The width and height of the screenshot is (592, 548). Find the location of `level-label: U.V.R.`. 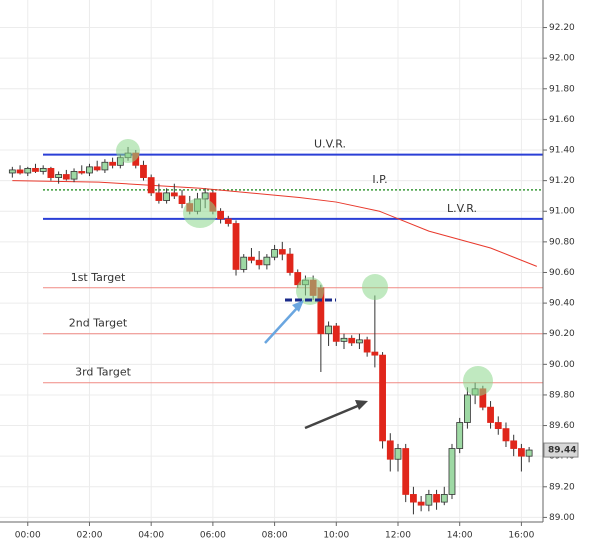

level-label: U.V.R. is located at coordinates (330, 144).